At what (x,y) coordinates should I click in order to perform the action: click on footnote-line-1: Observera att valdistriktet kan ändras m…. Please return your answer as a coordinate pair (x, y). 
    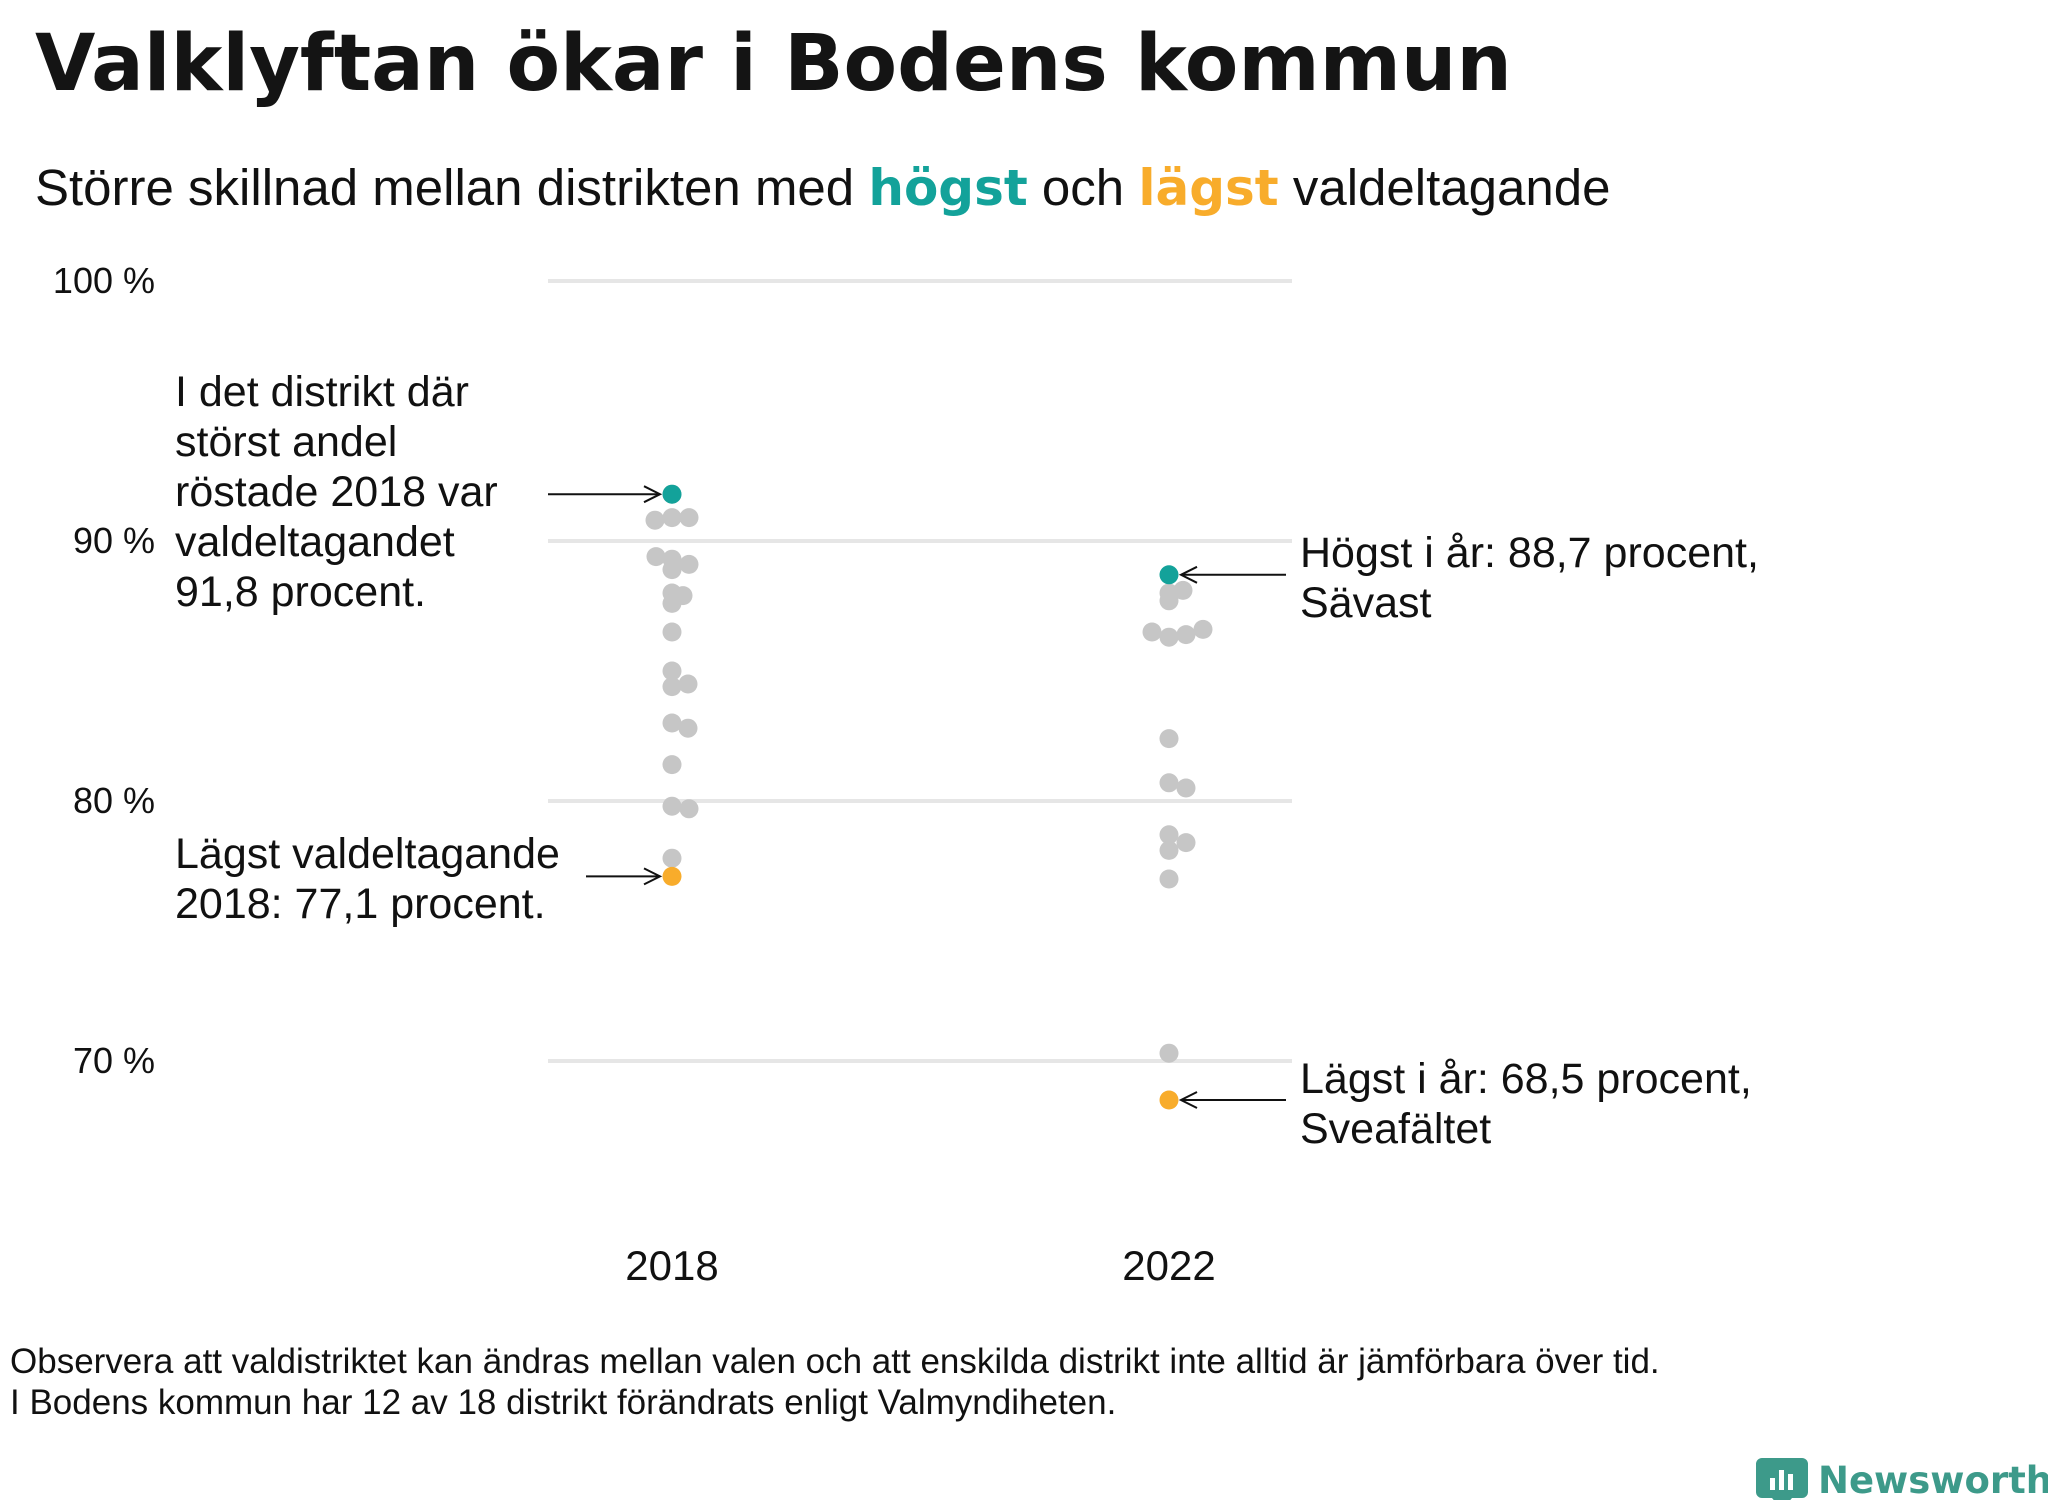
    Looking at the image, I should click on (835, 1361).